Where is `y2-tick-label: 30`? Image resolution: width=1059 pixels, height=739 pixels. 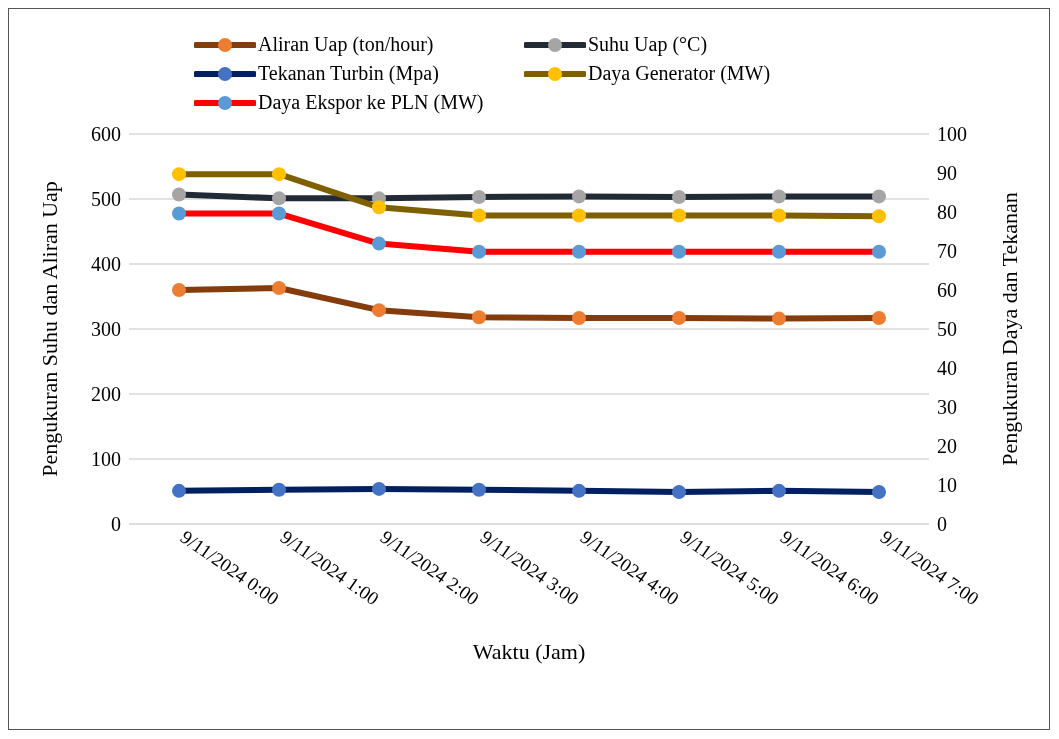 y2-tick-label: 30 is located at coordinates (947, 407).